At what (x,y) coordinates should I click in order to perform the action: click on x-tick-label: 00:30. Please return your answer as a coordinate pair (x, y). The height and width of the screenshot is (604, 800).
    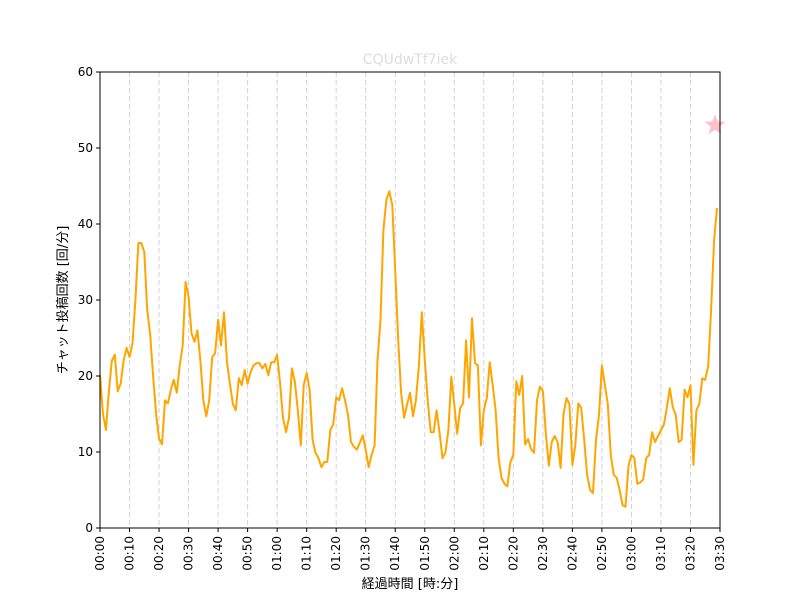
    Looking at the image, I should click on (189, 553).